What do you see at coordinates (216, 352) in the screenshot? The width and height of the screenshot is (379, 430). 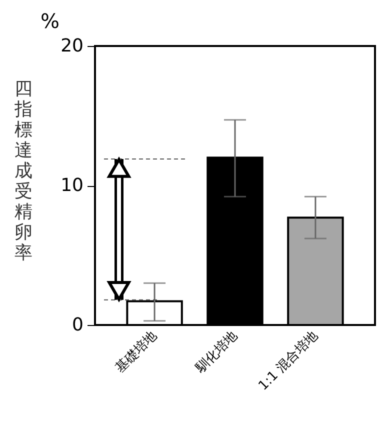 I see `x-tick-label: 馴化培地` at bounding box center [216, 352].